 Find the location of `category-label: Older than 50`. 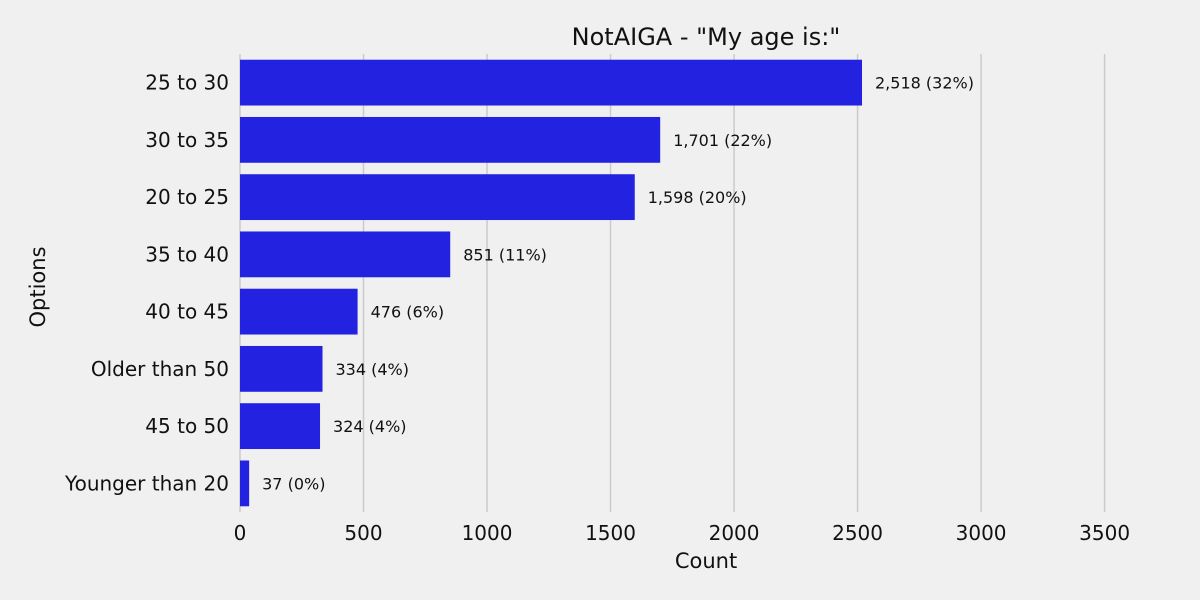

category-label: Older than 50 is located at coordinates (160, 369).